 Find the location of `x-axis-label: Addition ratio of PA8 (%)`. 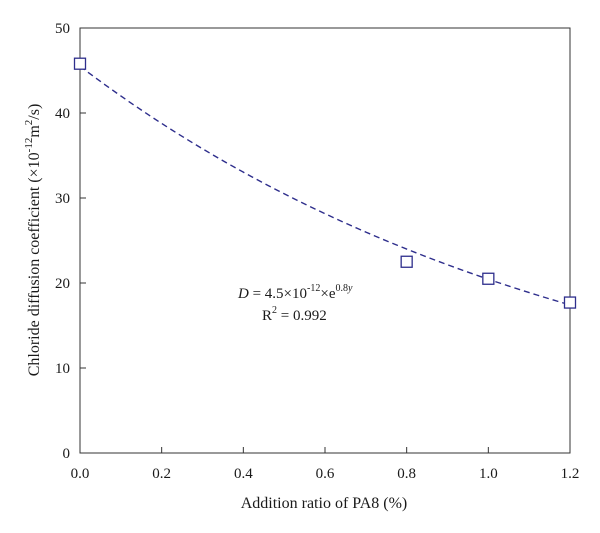

x-axis-label: Addition ratio of PA8 (%) is located at coordinates (324, 503).